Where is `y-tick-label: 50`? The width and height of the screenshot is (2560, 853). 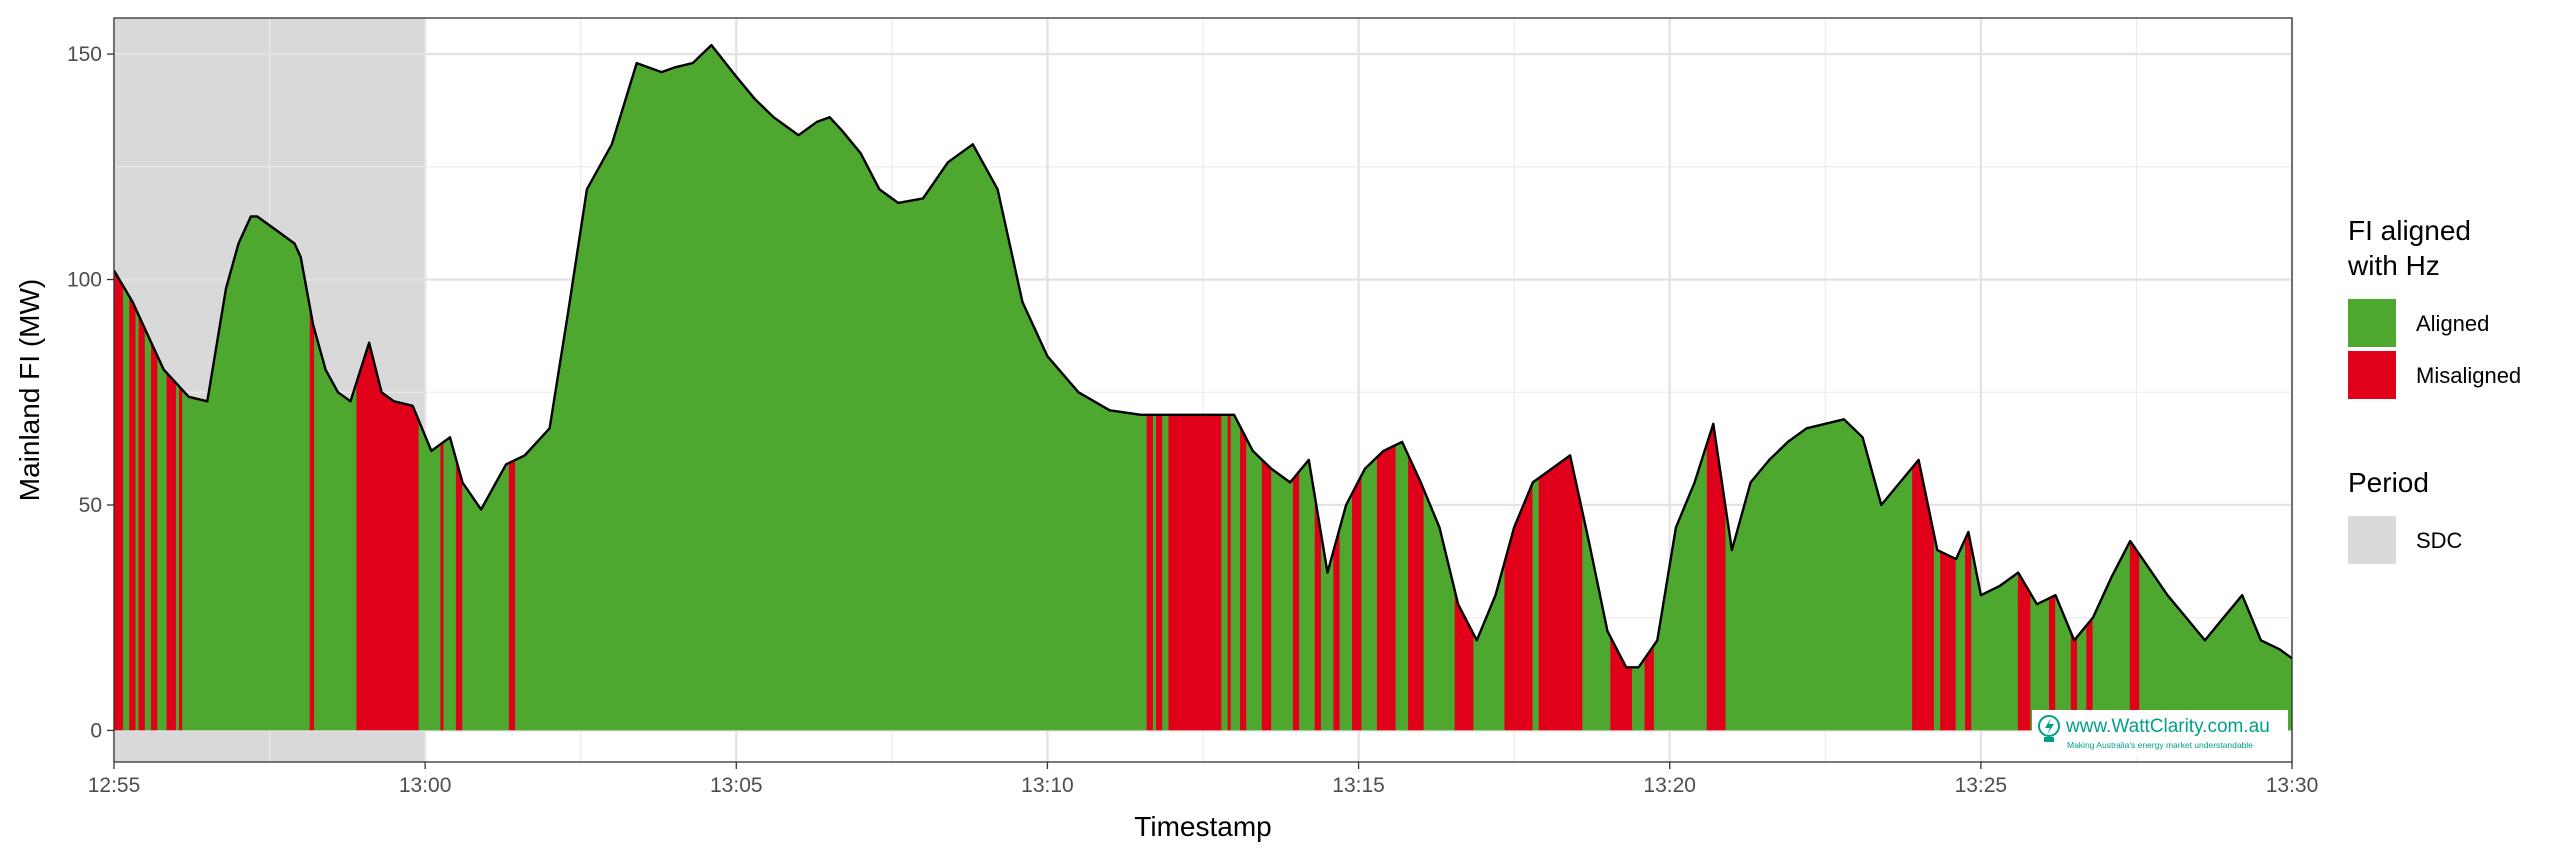
y-tick-label: 50 is located at coordinates (90, 505).